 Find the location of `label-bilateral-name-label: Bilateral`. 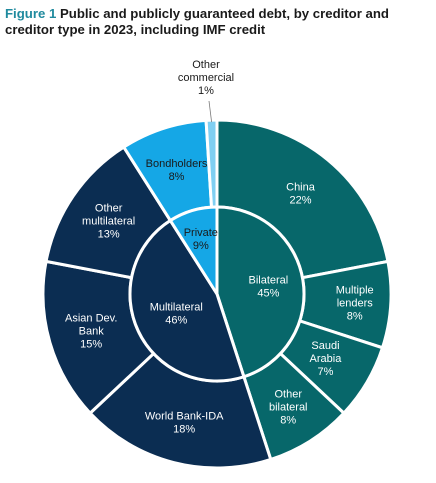

label-bilateral-name-label: Bilateral is located at coordinates (268, 280).